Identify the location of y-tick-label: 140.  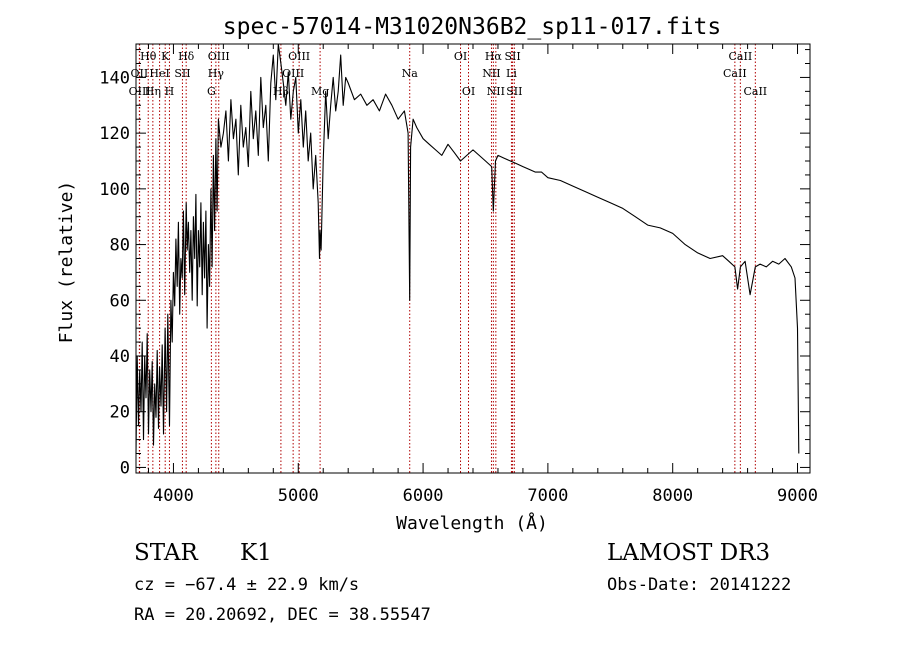
(114, 78).